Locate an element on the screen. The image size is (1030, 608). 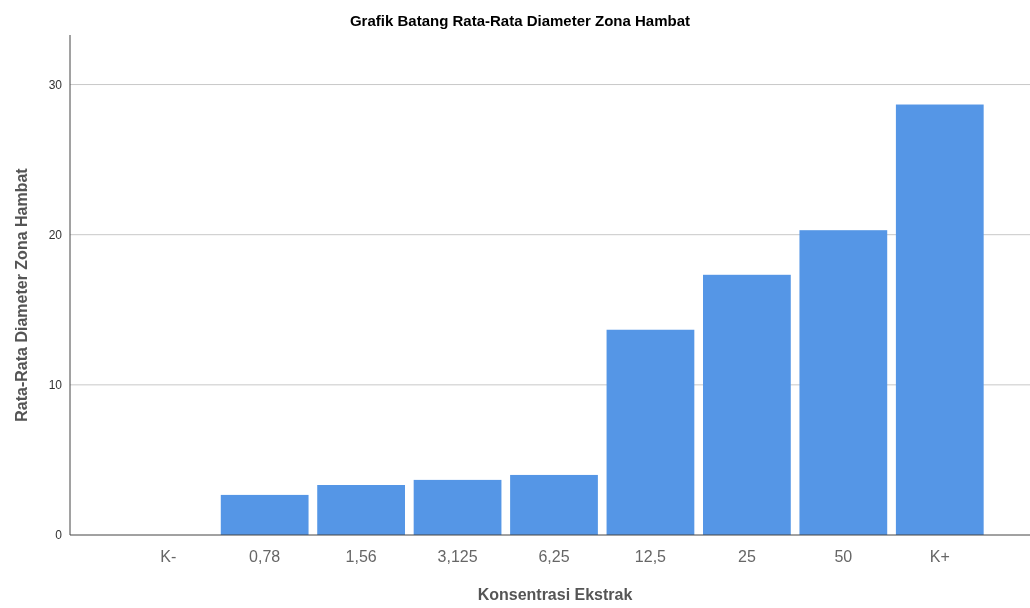
y-axis-title: Rata-Rata Diameter Zona Hambat is located at coordinates (21, 294).